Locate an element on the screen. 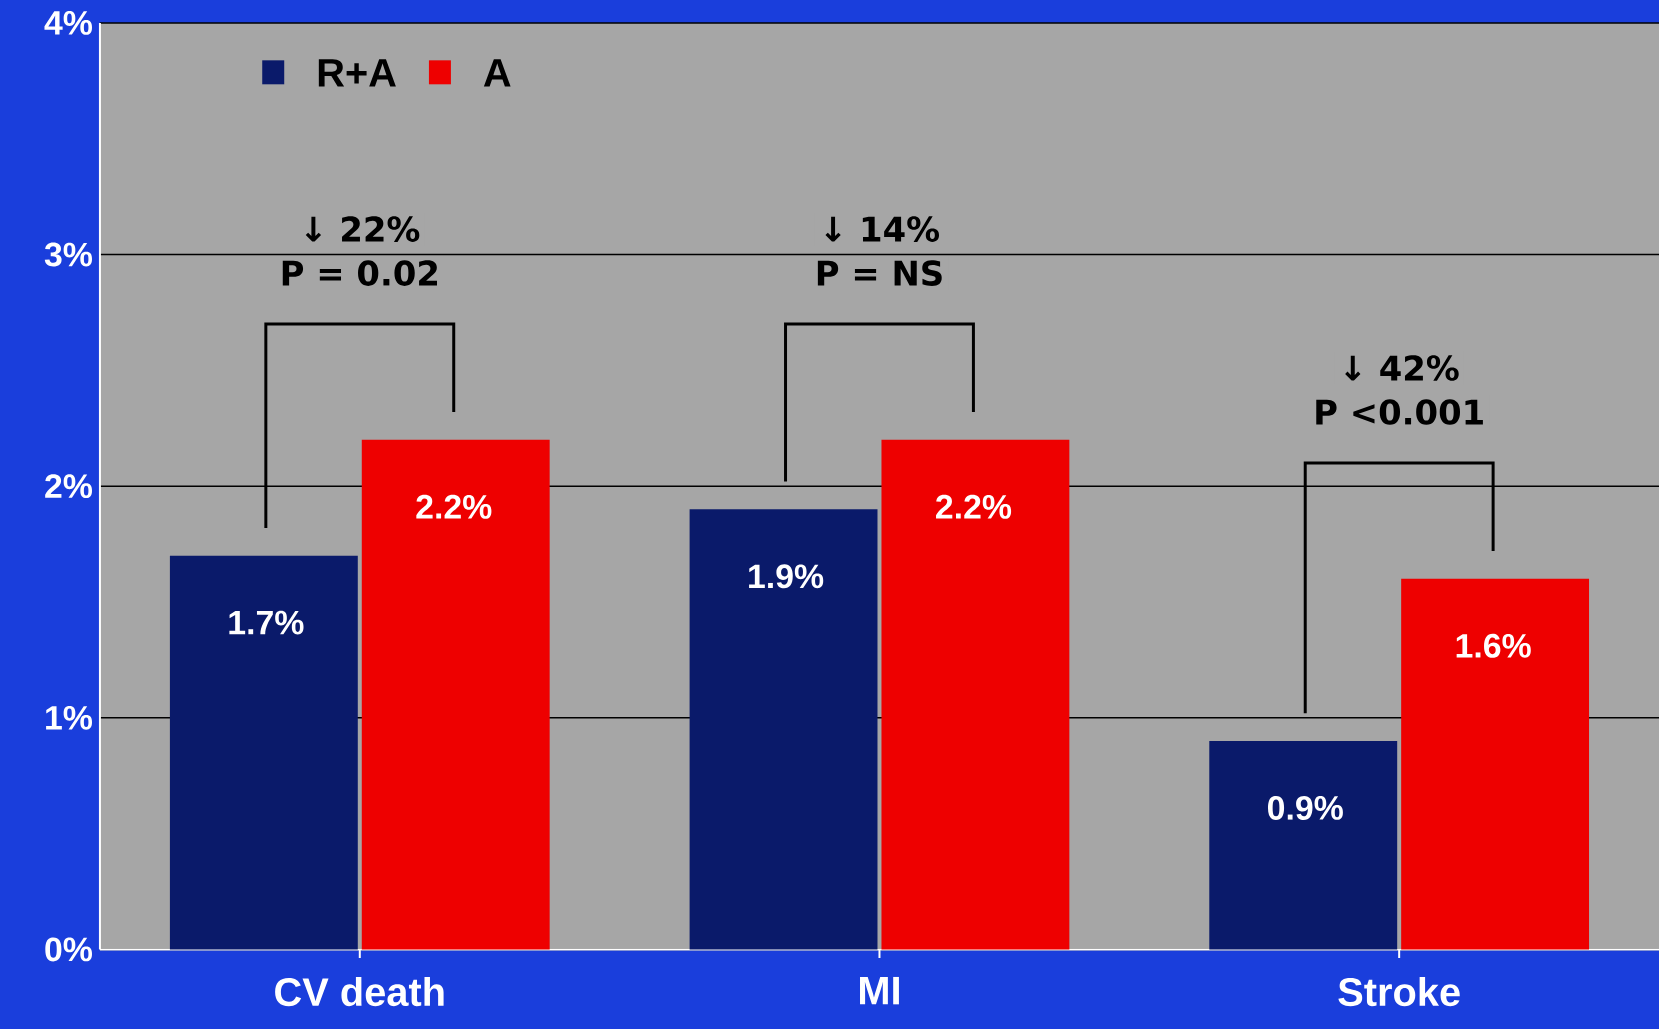 The image size is (1660, 1029). annotation: ↓ 14% is located at coordinates (882, 229).